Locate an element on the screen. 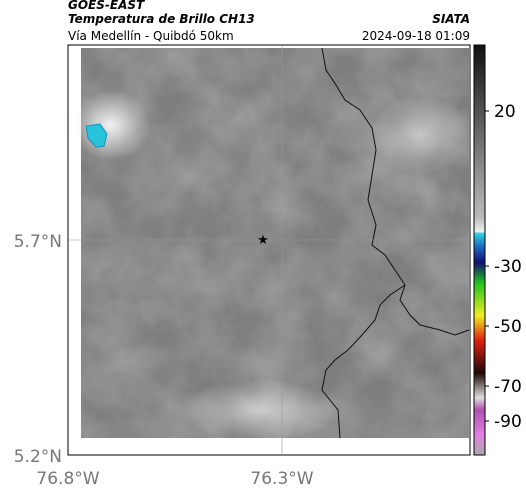  lon-label: 76.8°W is located at coordinates (67, 479).